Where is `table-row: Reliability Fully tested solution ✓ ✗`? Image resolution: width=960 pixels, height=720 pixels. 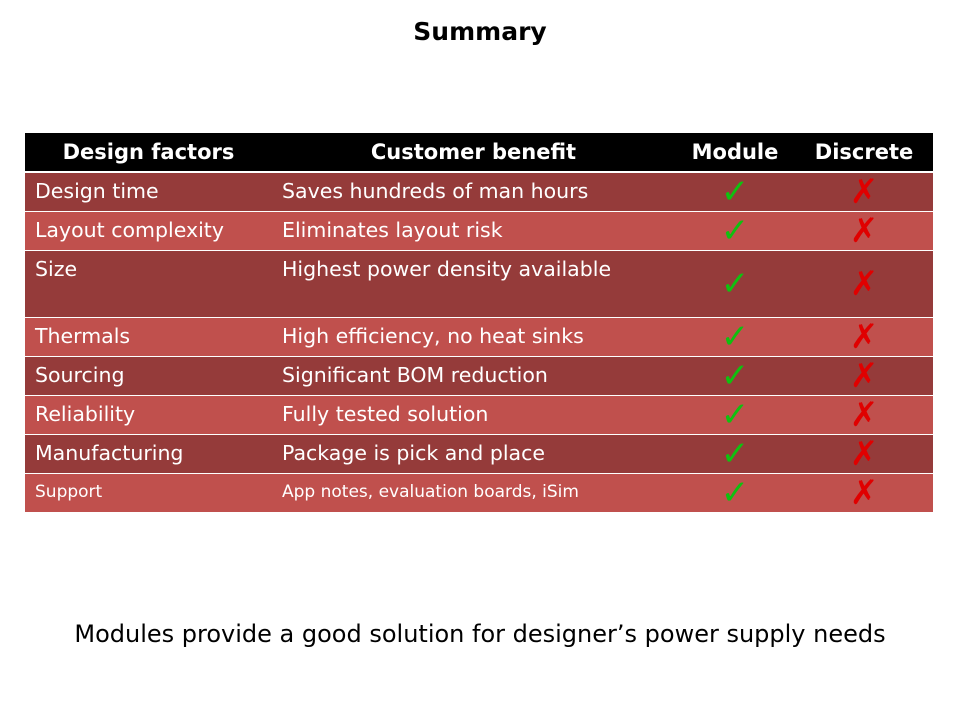 table-row: Reliability Fully tested solution ✓ ✗ is located at coordinates (479, 415).